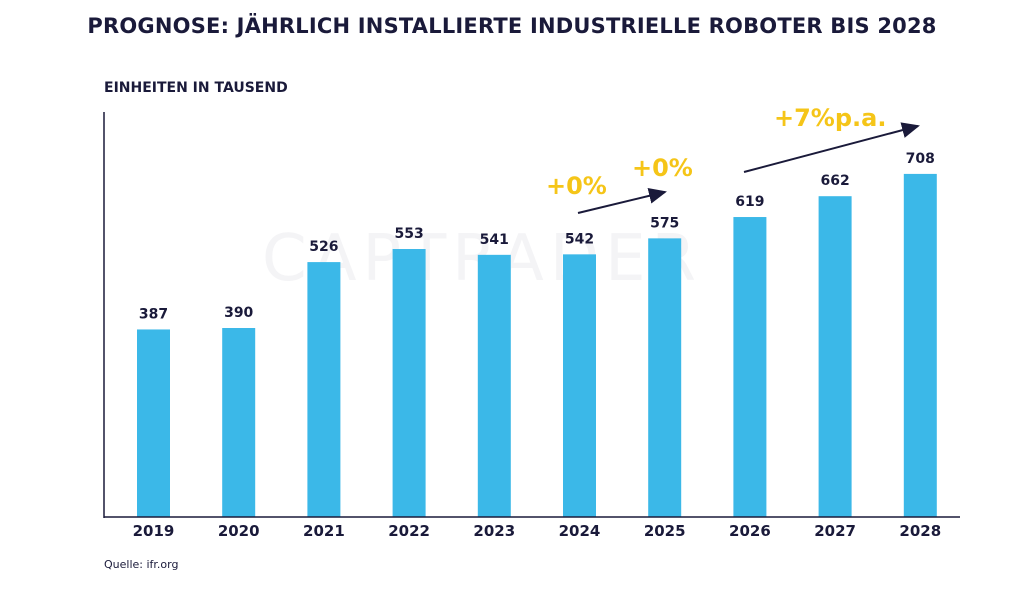  Describe the element at coordinates (920, 531) in the screenshot. I see `x-tick-label-2028: 2028` at that location.